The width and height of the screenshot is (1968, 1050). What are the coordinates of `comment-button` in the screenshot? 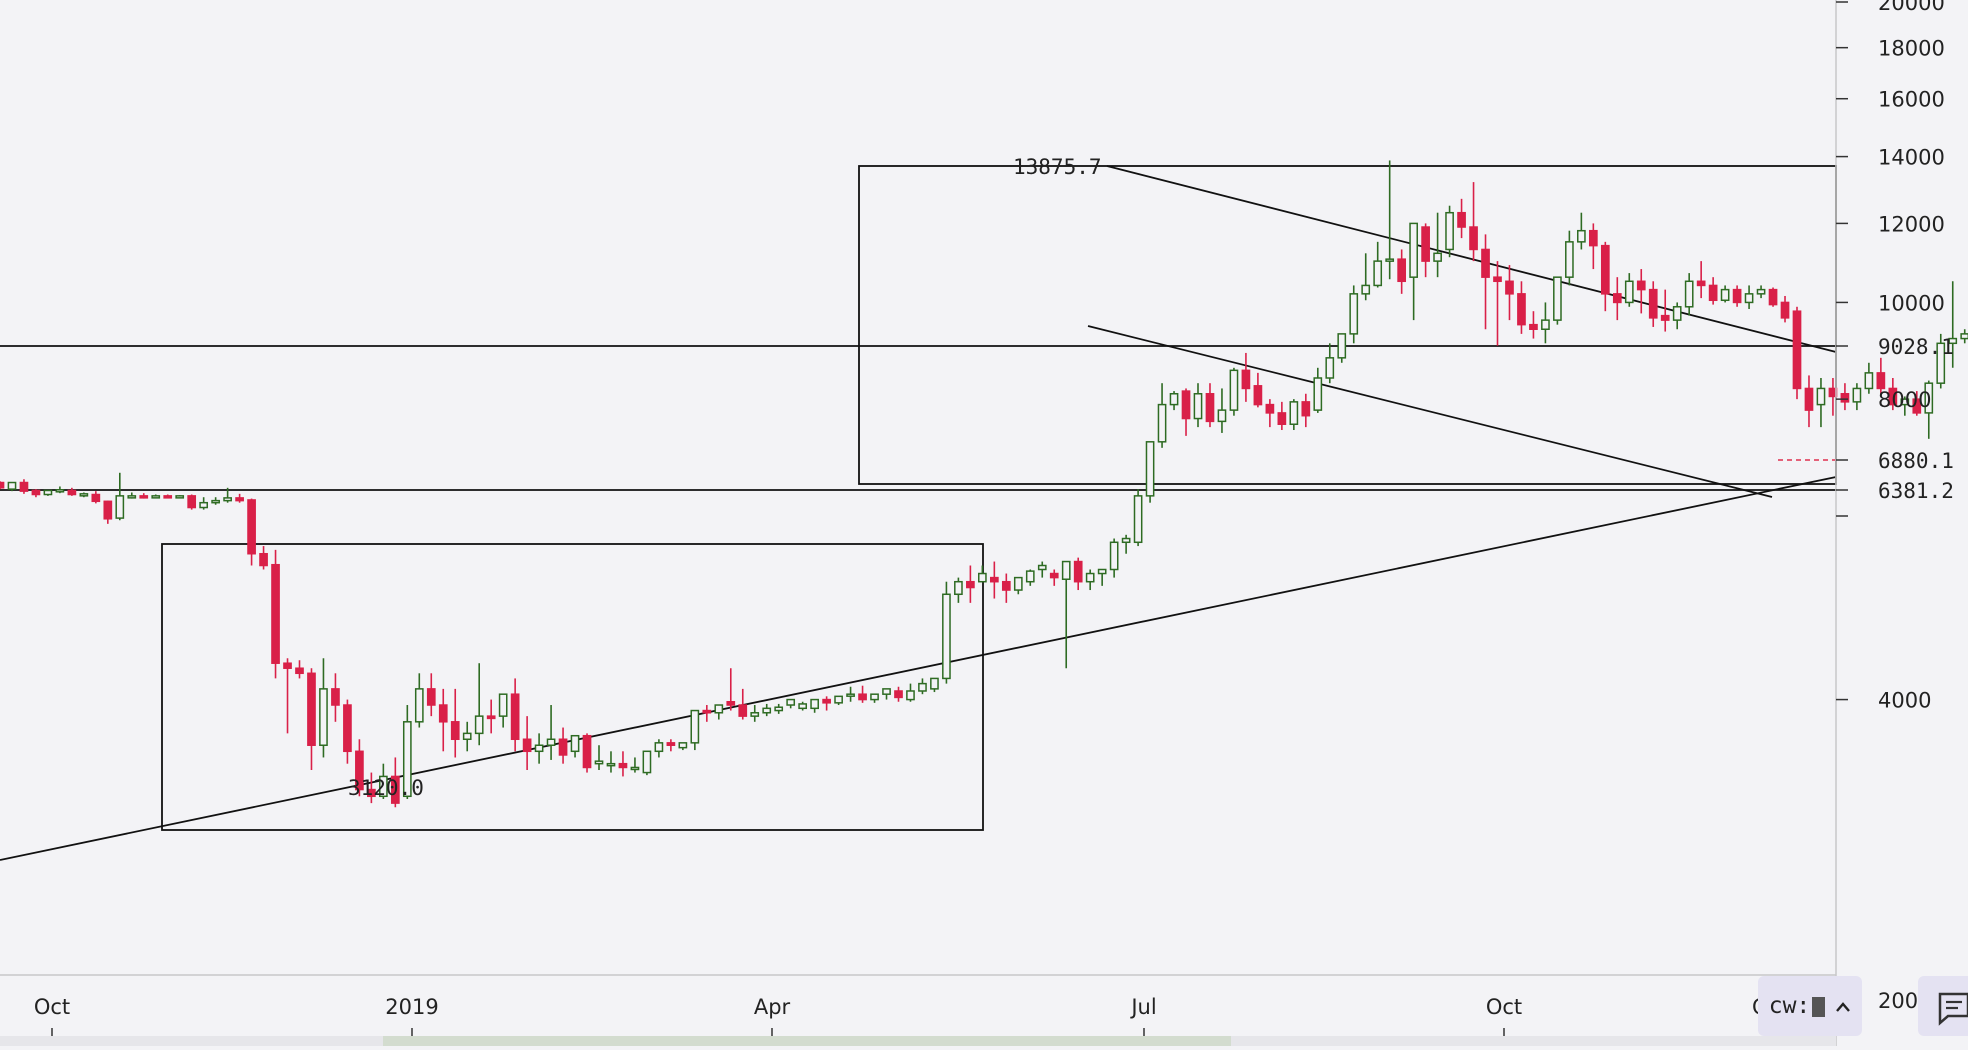 It's located at (1943, 1006).